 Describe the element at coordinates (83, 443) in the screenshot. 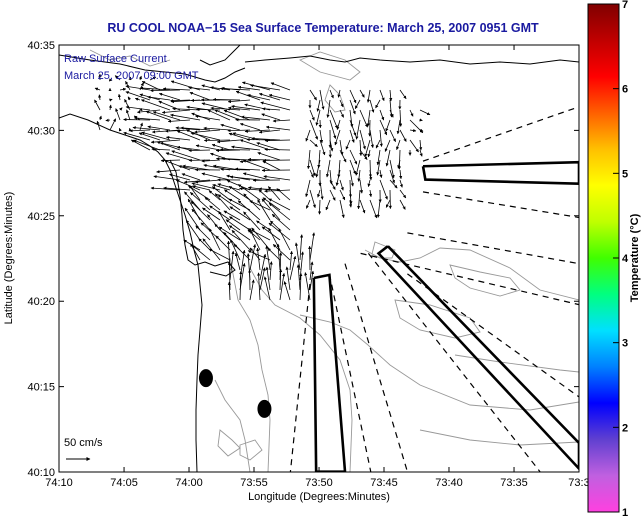

I see `scale-label: 50 cm/s` at that location.